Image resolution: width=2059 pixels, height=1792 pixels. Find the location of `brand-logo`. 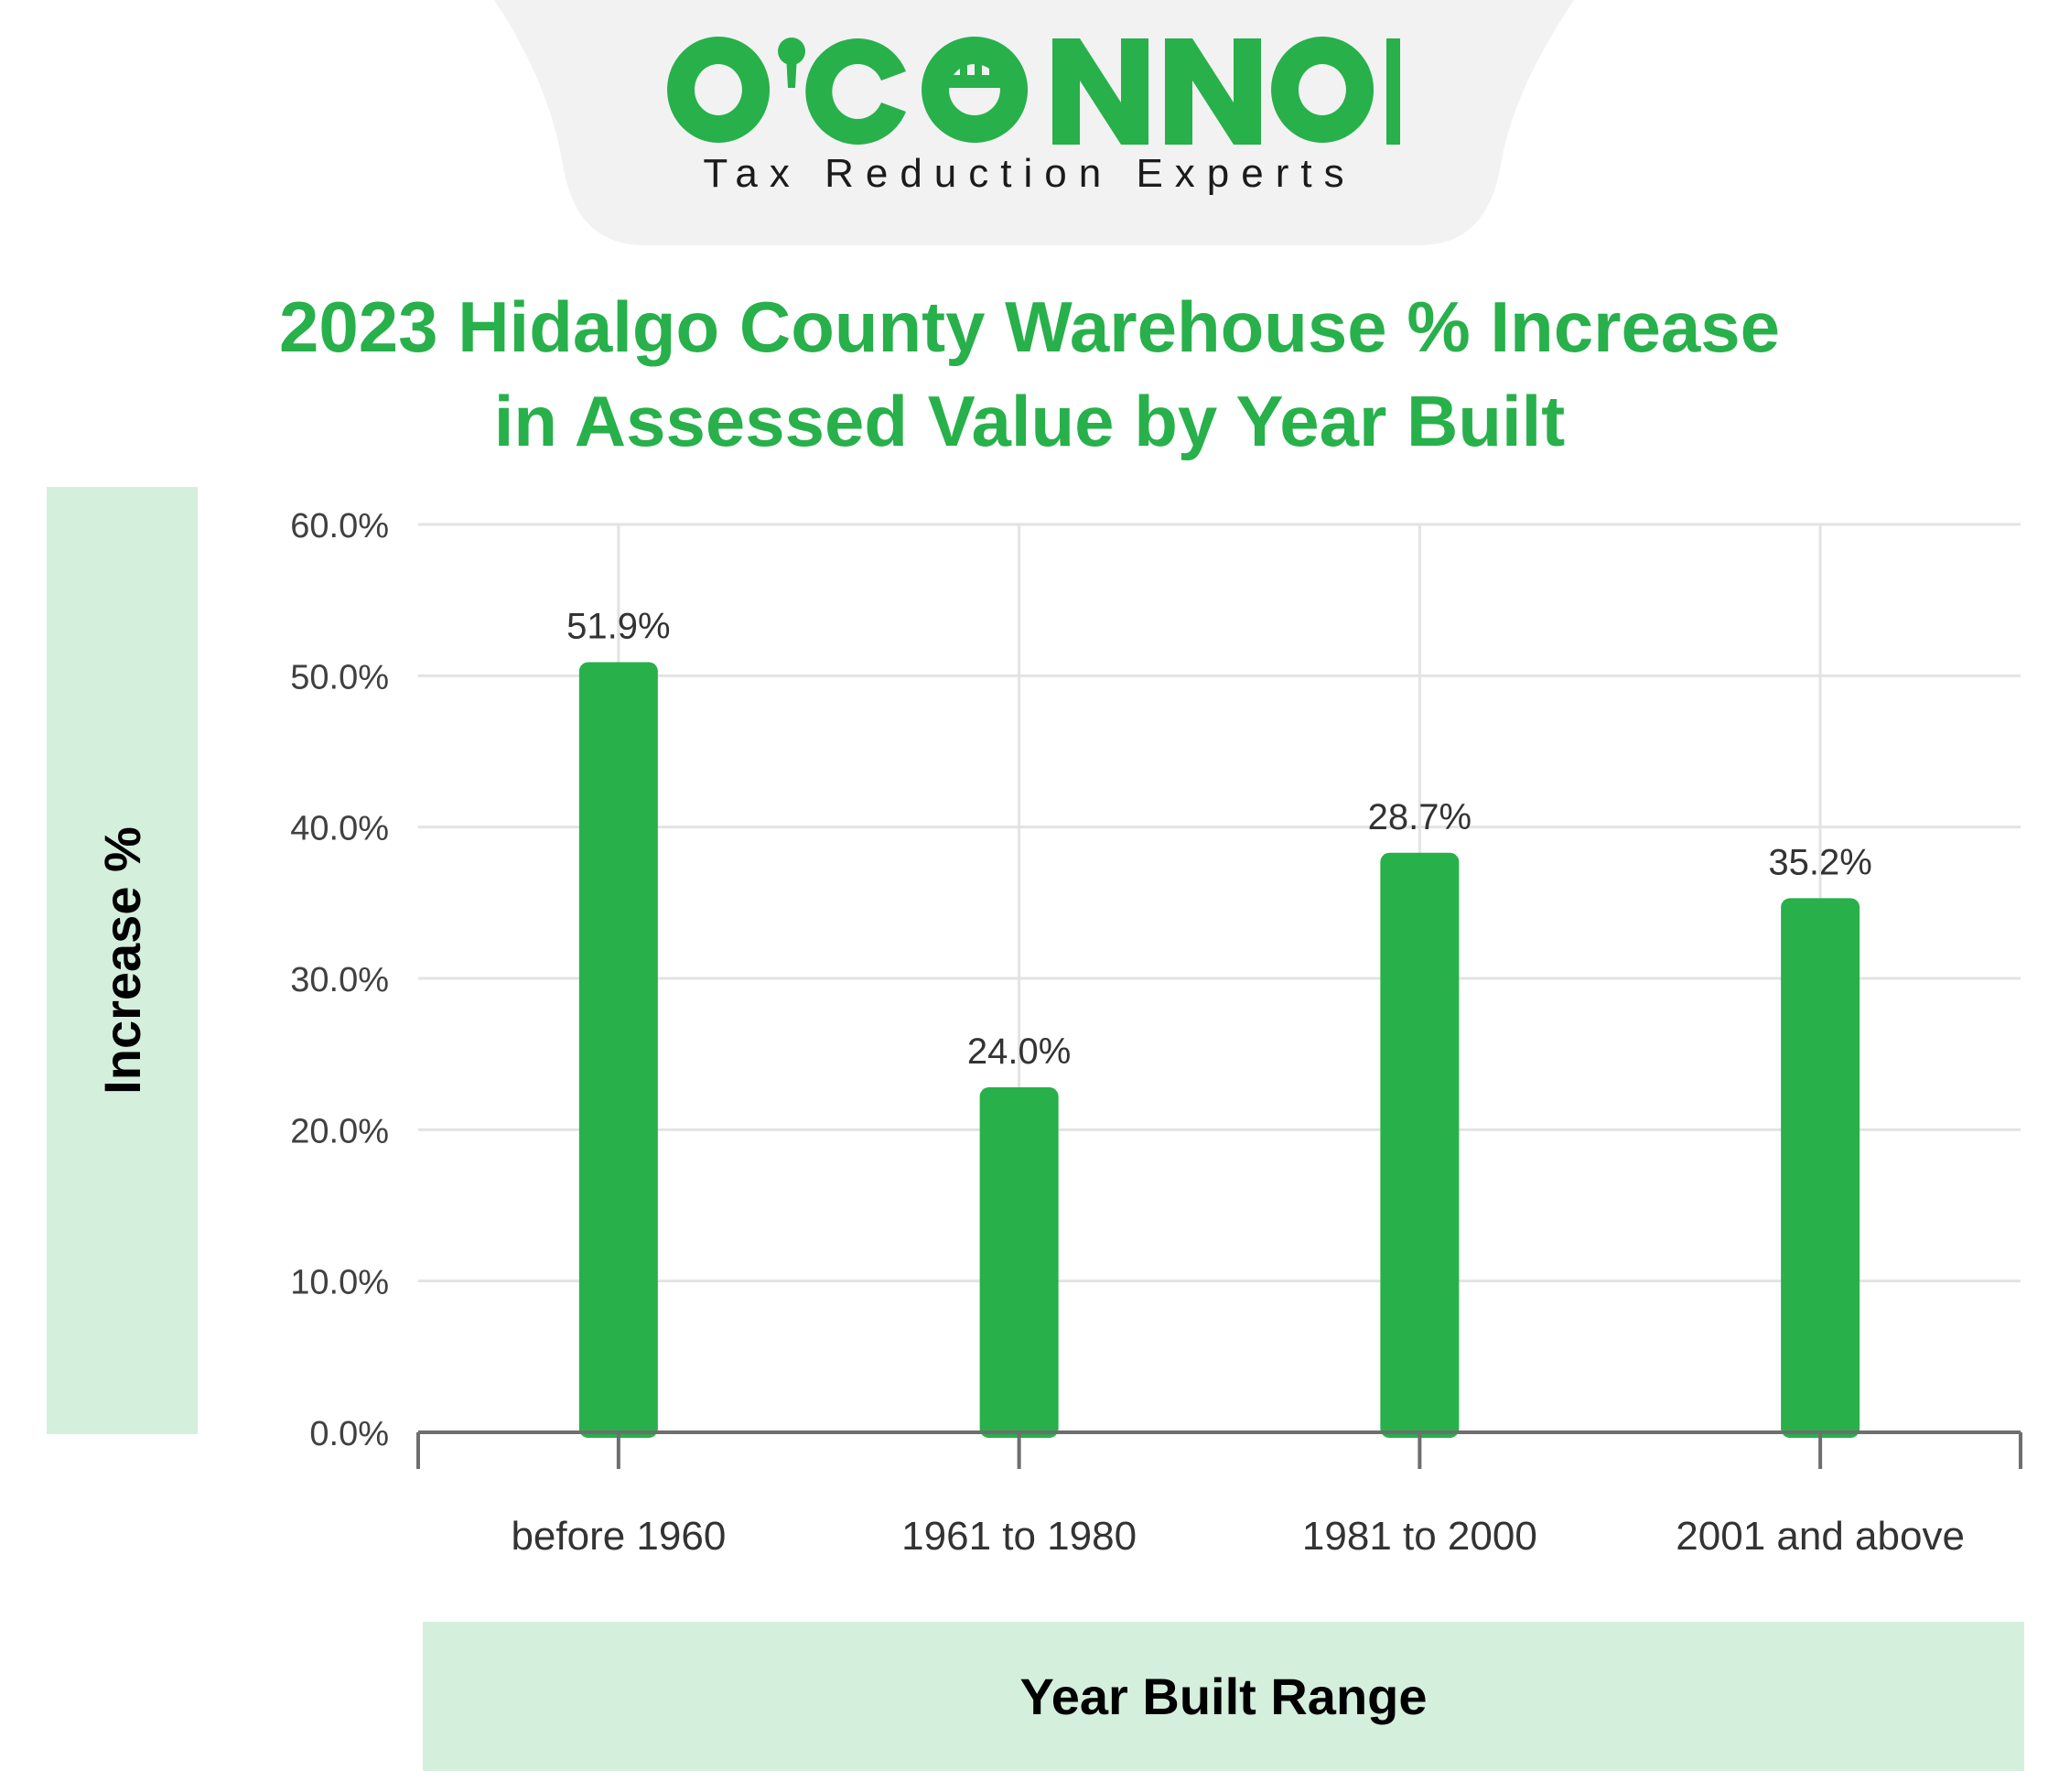

brand-logo is located at coordinates (1033, 92).